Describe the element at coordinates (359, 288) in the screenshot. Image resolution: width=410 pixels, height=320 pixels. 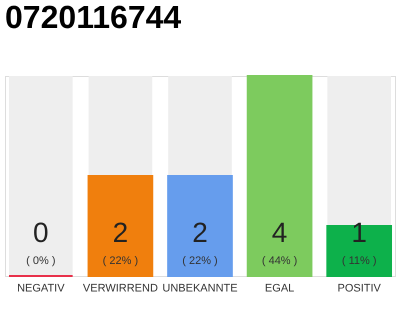
I see `x-tick-label: POSITIV` at that location.